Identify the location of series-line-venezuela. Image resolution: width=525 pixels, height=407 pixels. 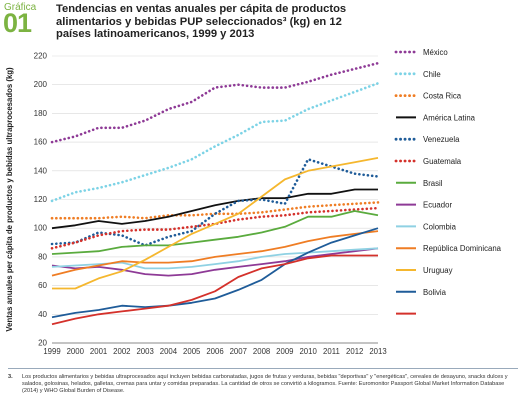
(215, 202).